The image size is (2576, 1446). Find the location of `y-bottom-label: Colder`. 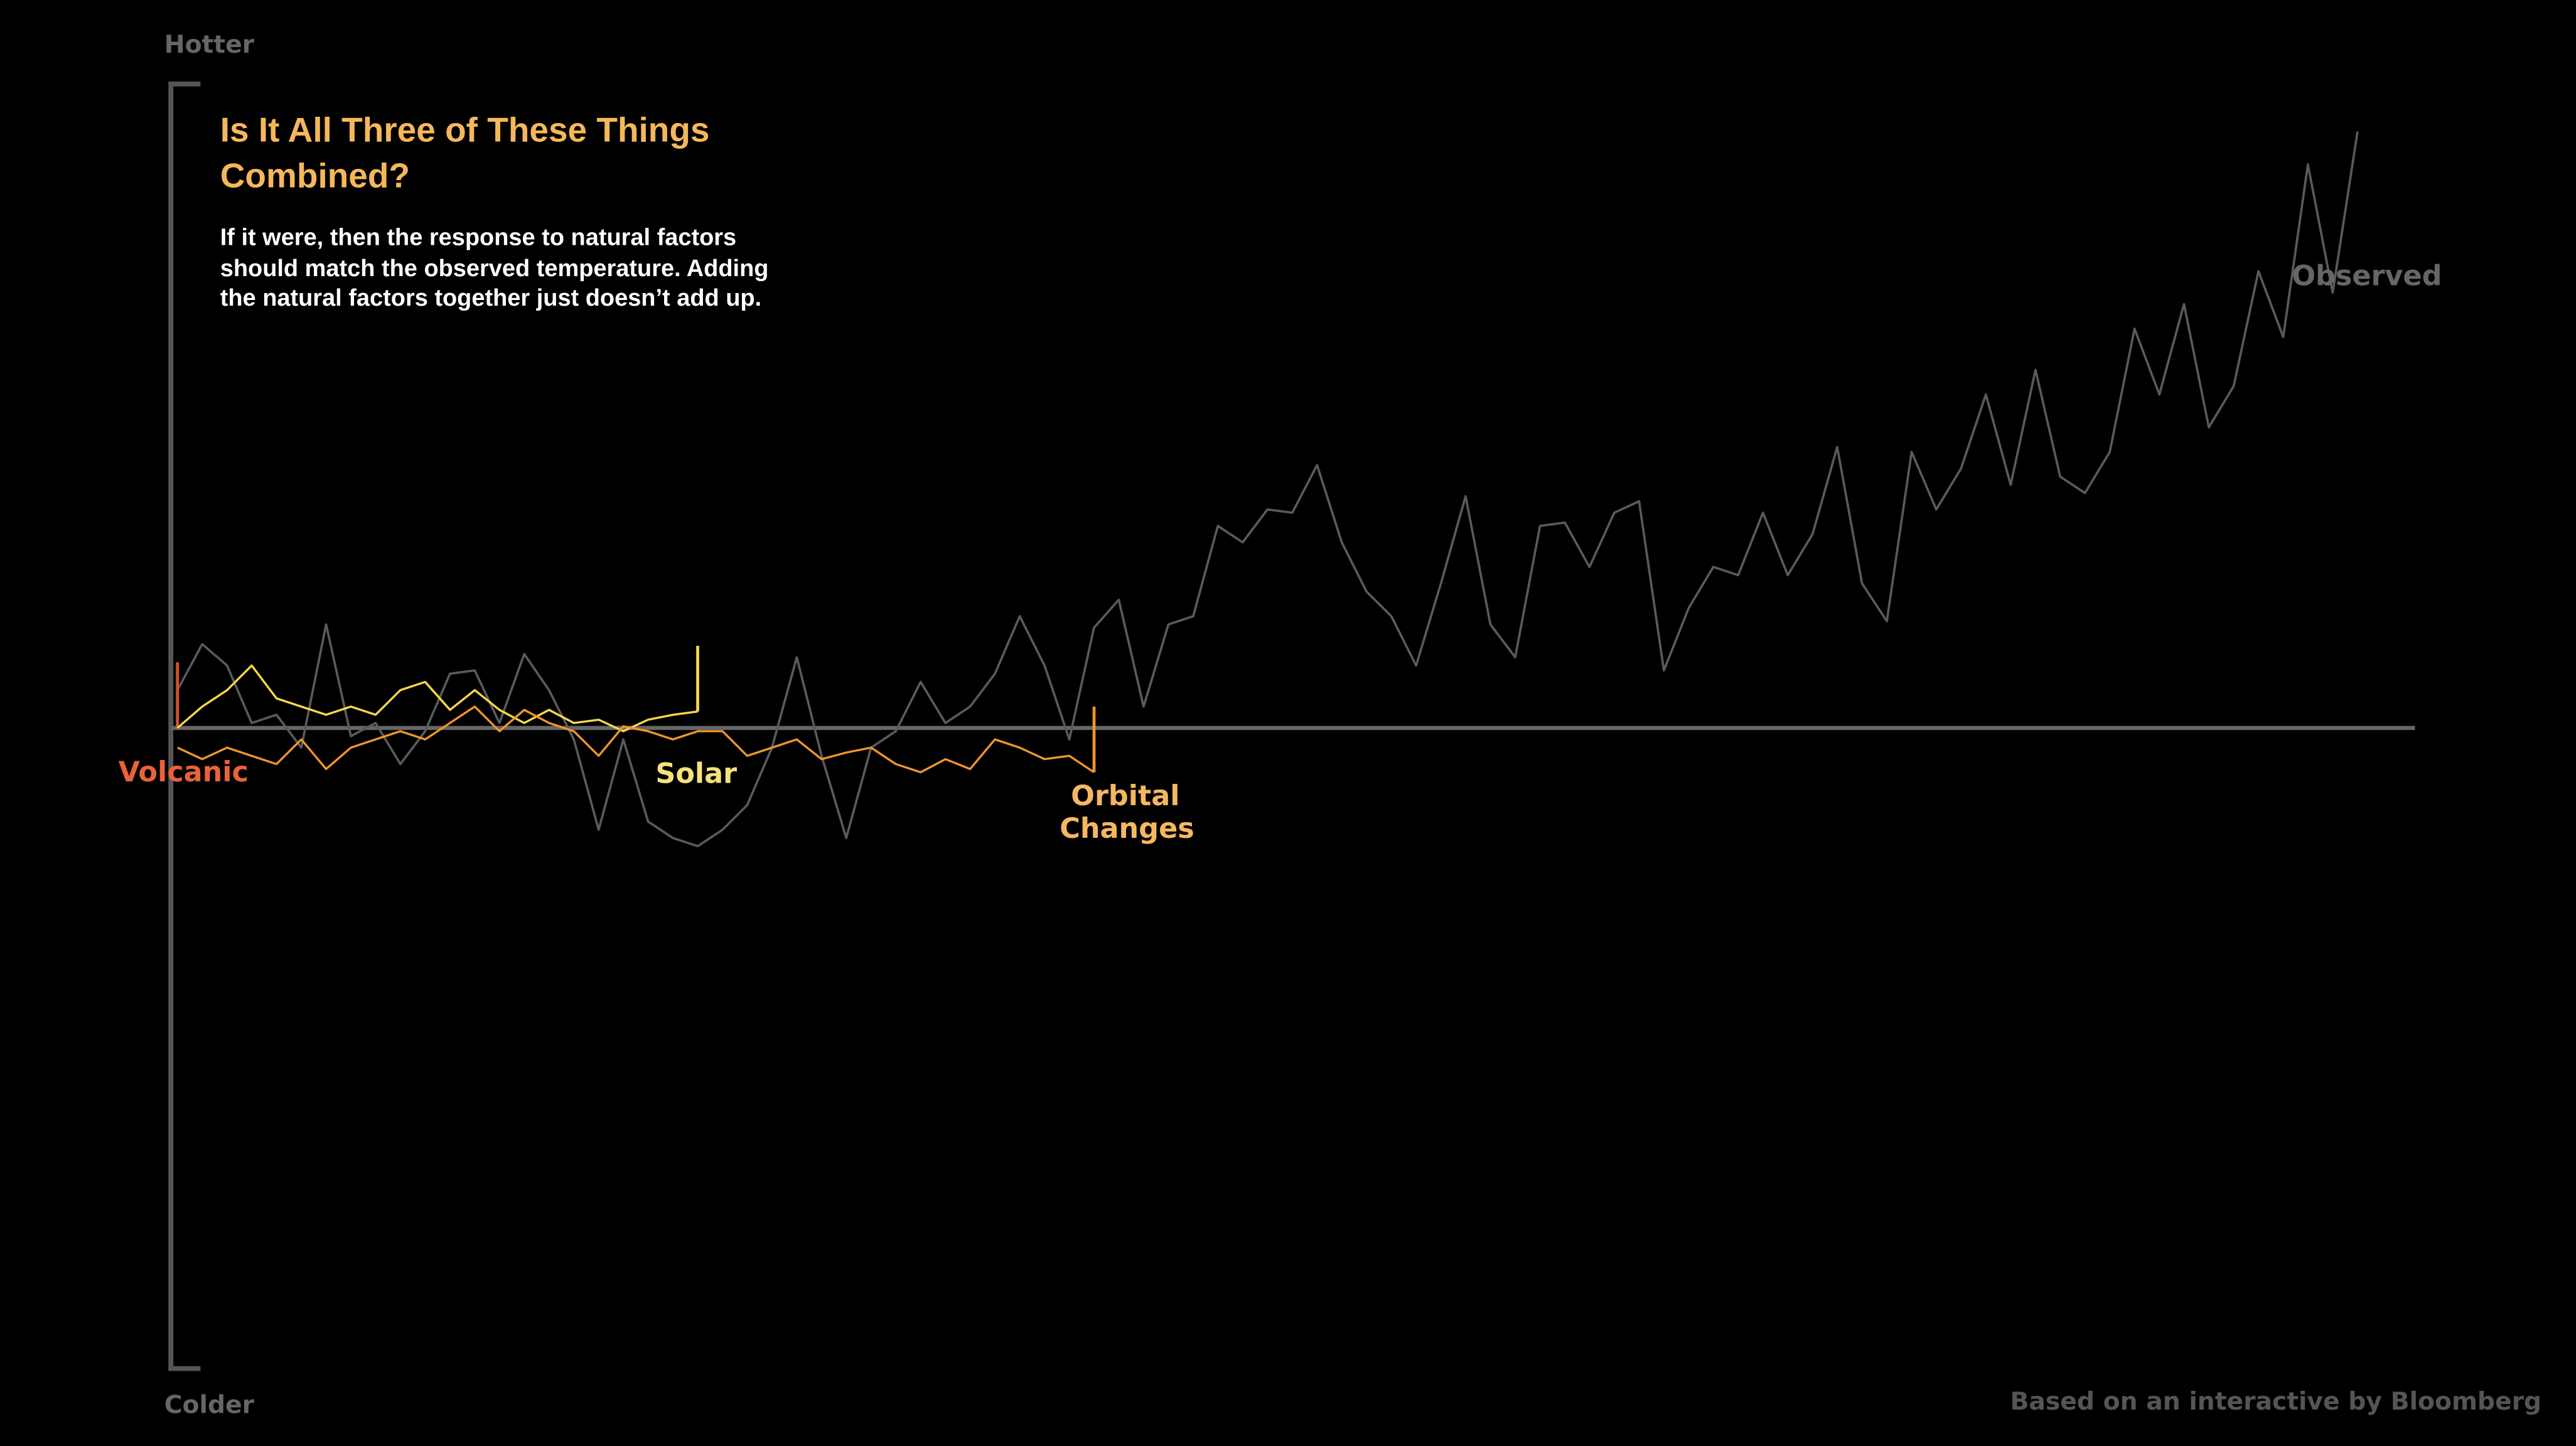

y-bottom-label: Colder is located at coordinates (209, 1405).